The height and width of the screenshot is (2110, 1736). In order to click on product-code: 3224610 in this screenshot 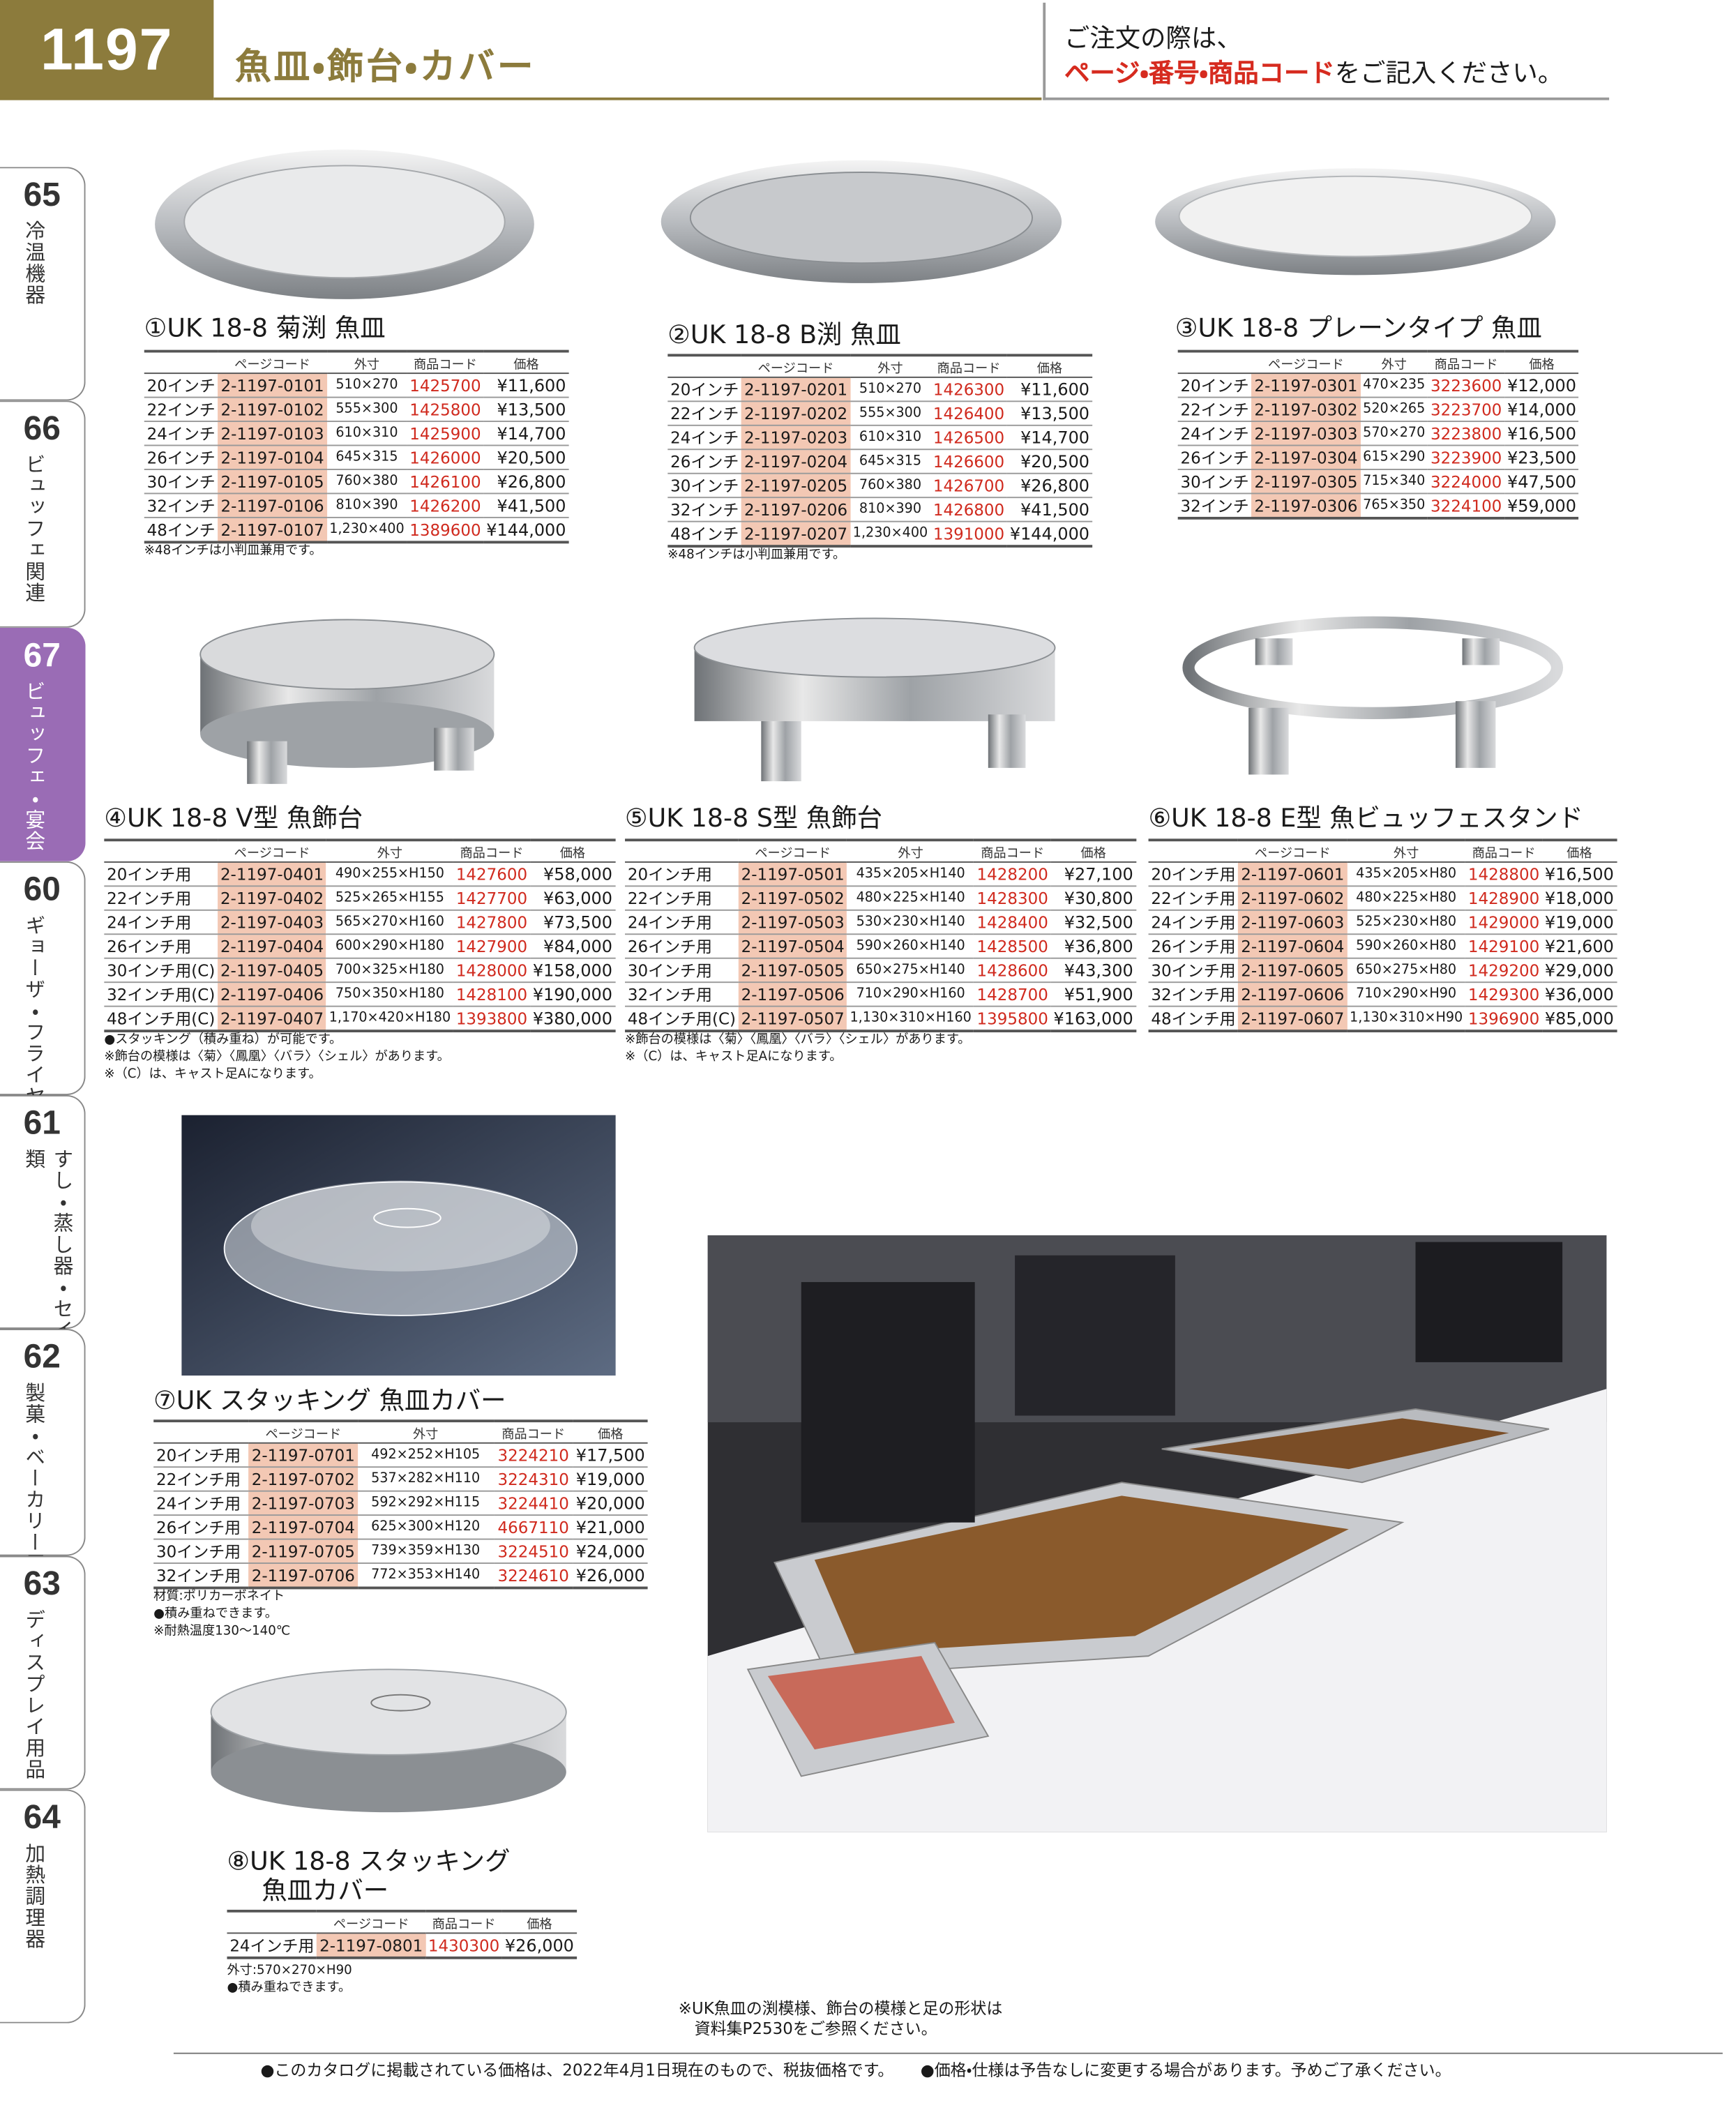, I will do `click(533, 1576)`.